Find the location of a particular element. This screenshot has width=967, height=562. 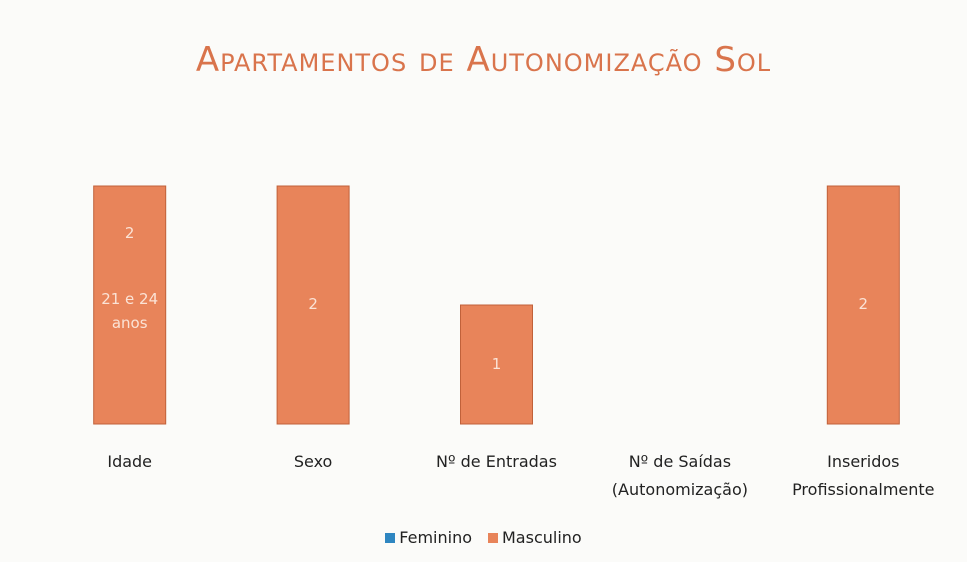

legend-item: Feminino is located at coordinates (428, 537).